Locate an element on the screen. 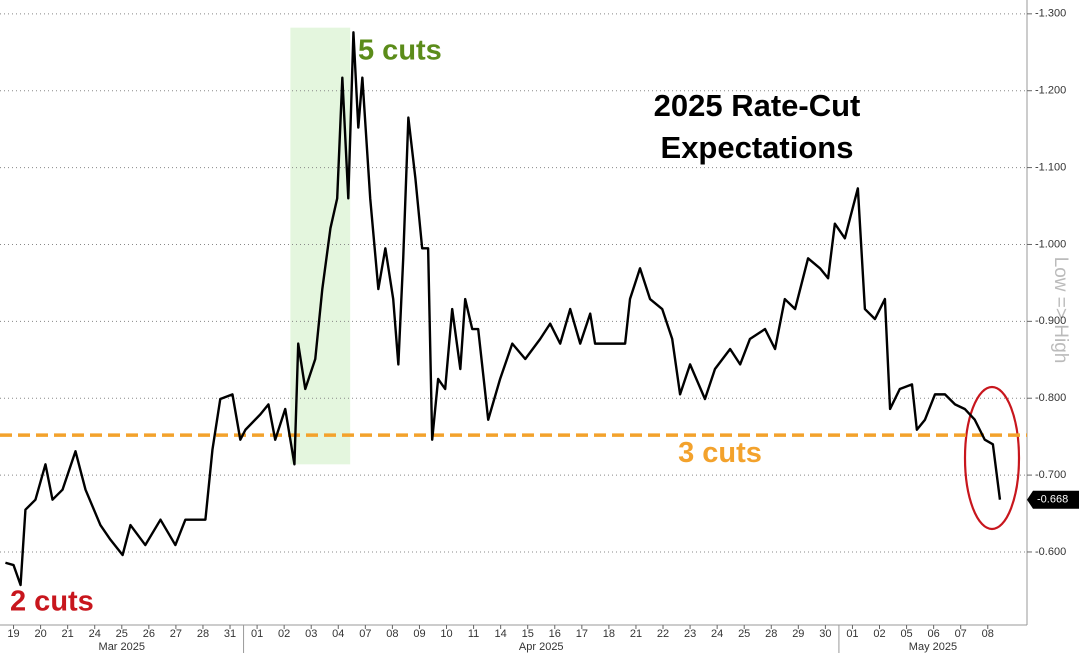 The width and height of the screenshot is (1080, 653). x-tick-label: 20 is located at coordinates (40, 634).